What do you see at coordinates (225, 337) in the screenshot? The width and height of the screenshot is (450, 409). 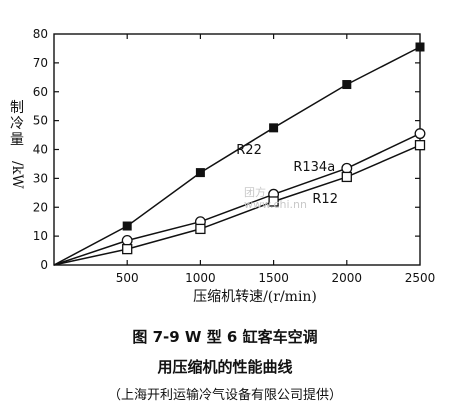 I see `figure-caption-title: 图 7-9 W 型 6 缸客车空调` at bounding box center [225, 337].